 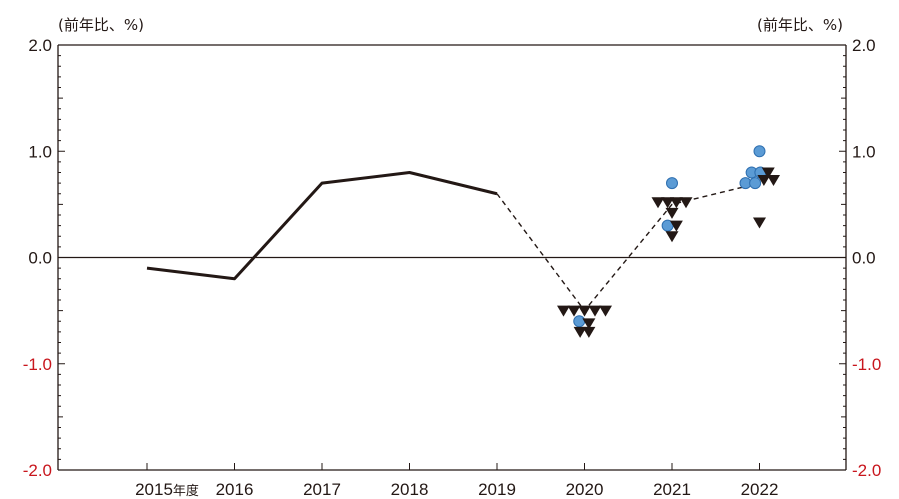 What do you see at coordinates (186, 491) in the screenshot?
I see `x-tick-label-suffix: 年度` at bounding box center [186, 491].